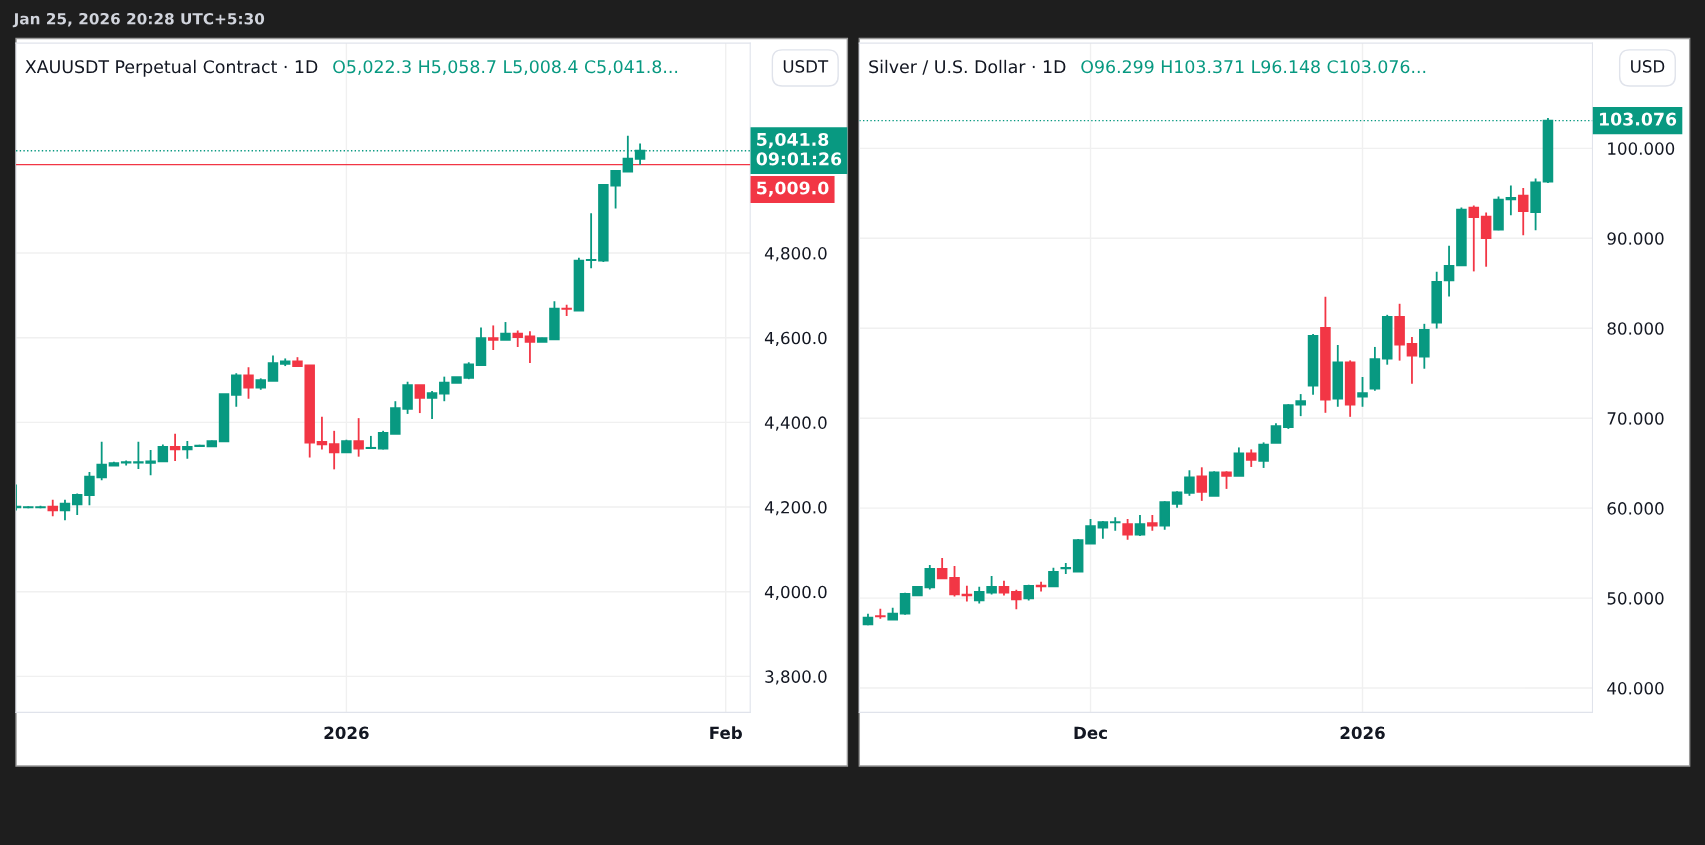  What do you see at coordinates (171, 68) in the screenshot?
I see `text: XAUUSDT Perpetual Contract · 1D` at bounding box center [171, 68].